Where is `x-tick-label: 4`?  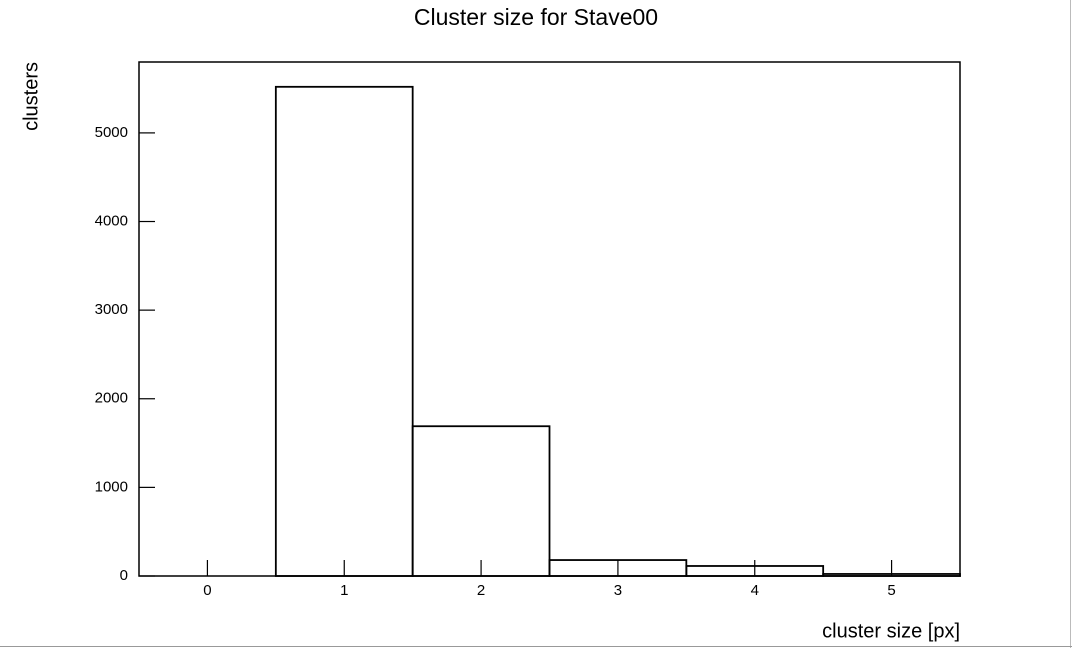
x-tick-label: 4 is located at coordinates (755, 590).